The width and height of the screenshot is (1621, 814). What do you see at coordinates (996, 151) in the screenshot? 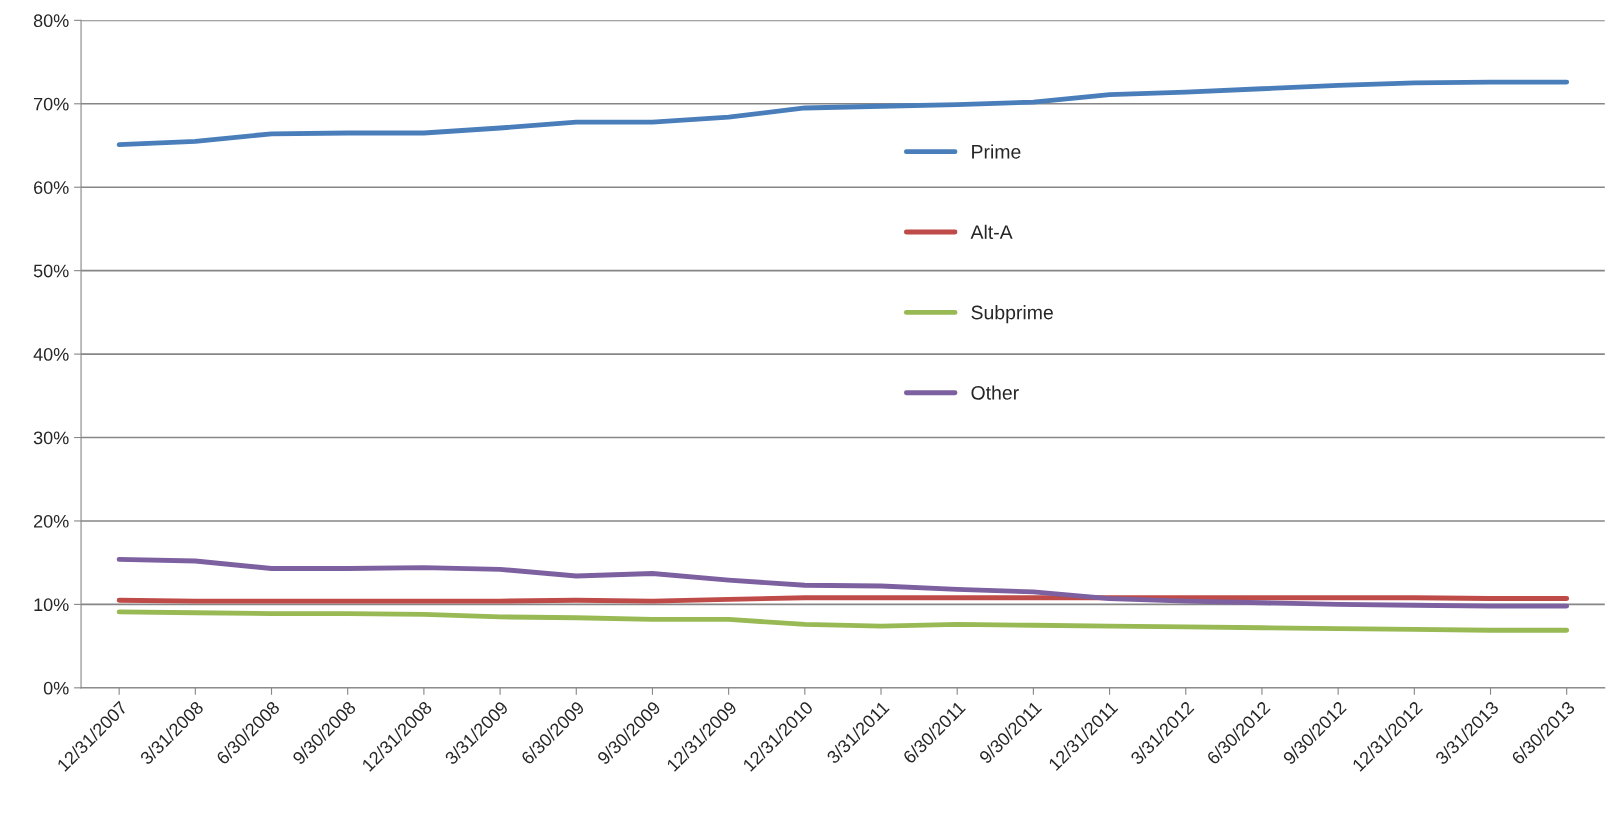
I see `legend-label: Prime` at bounding box center [996, 151].